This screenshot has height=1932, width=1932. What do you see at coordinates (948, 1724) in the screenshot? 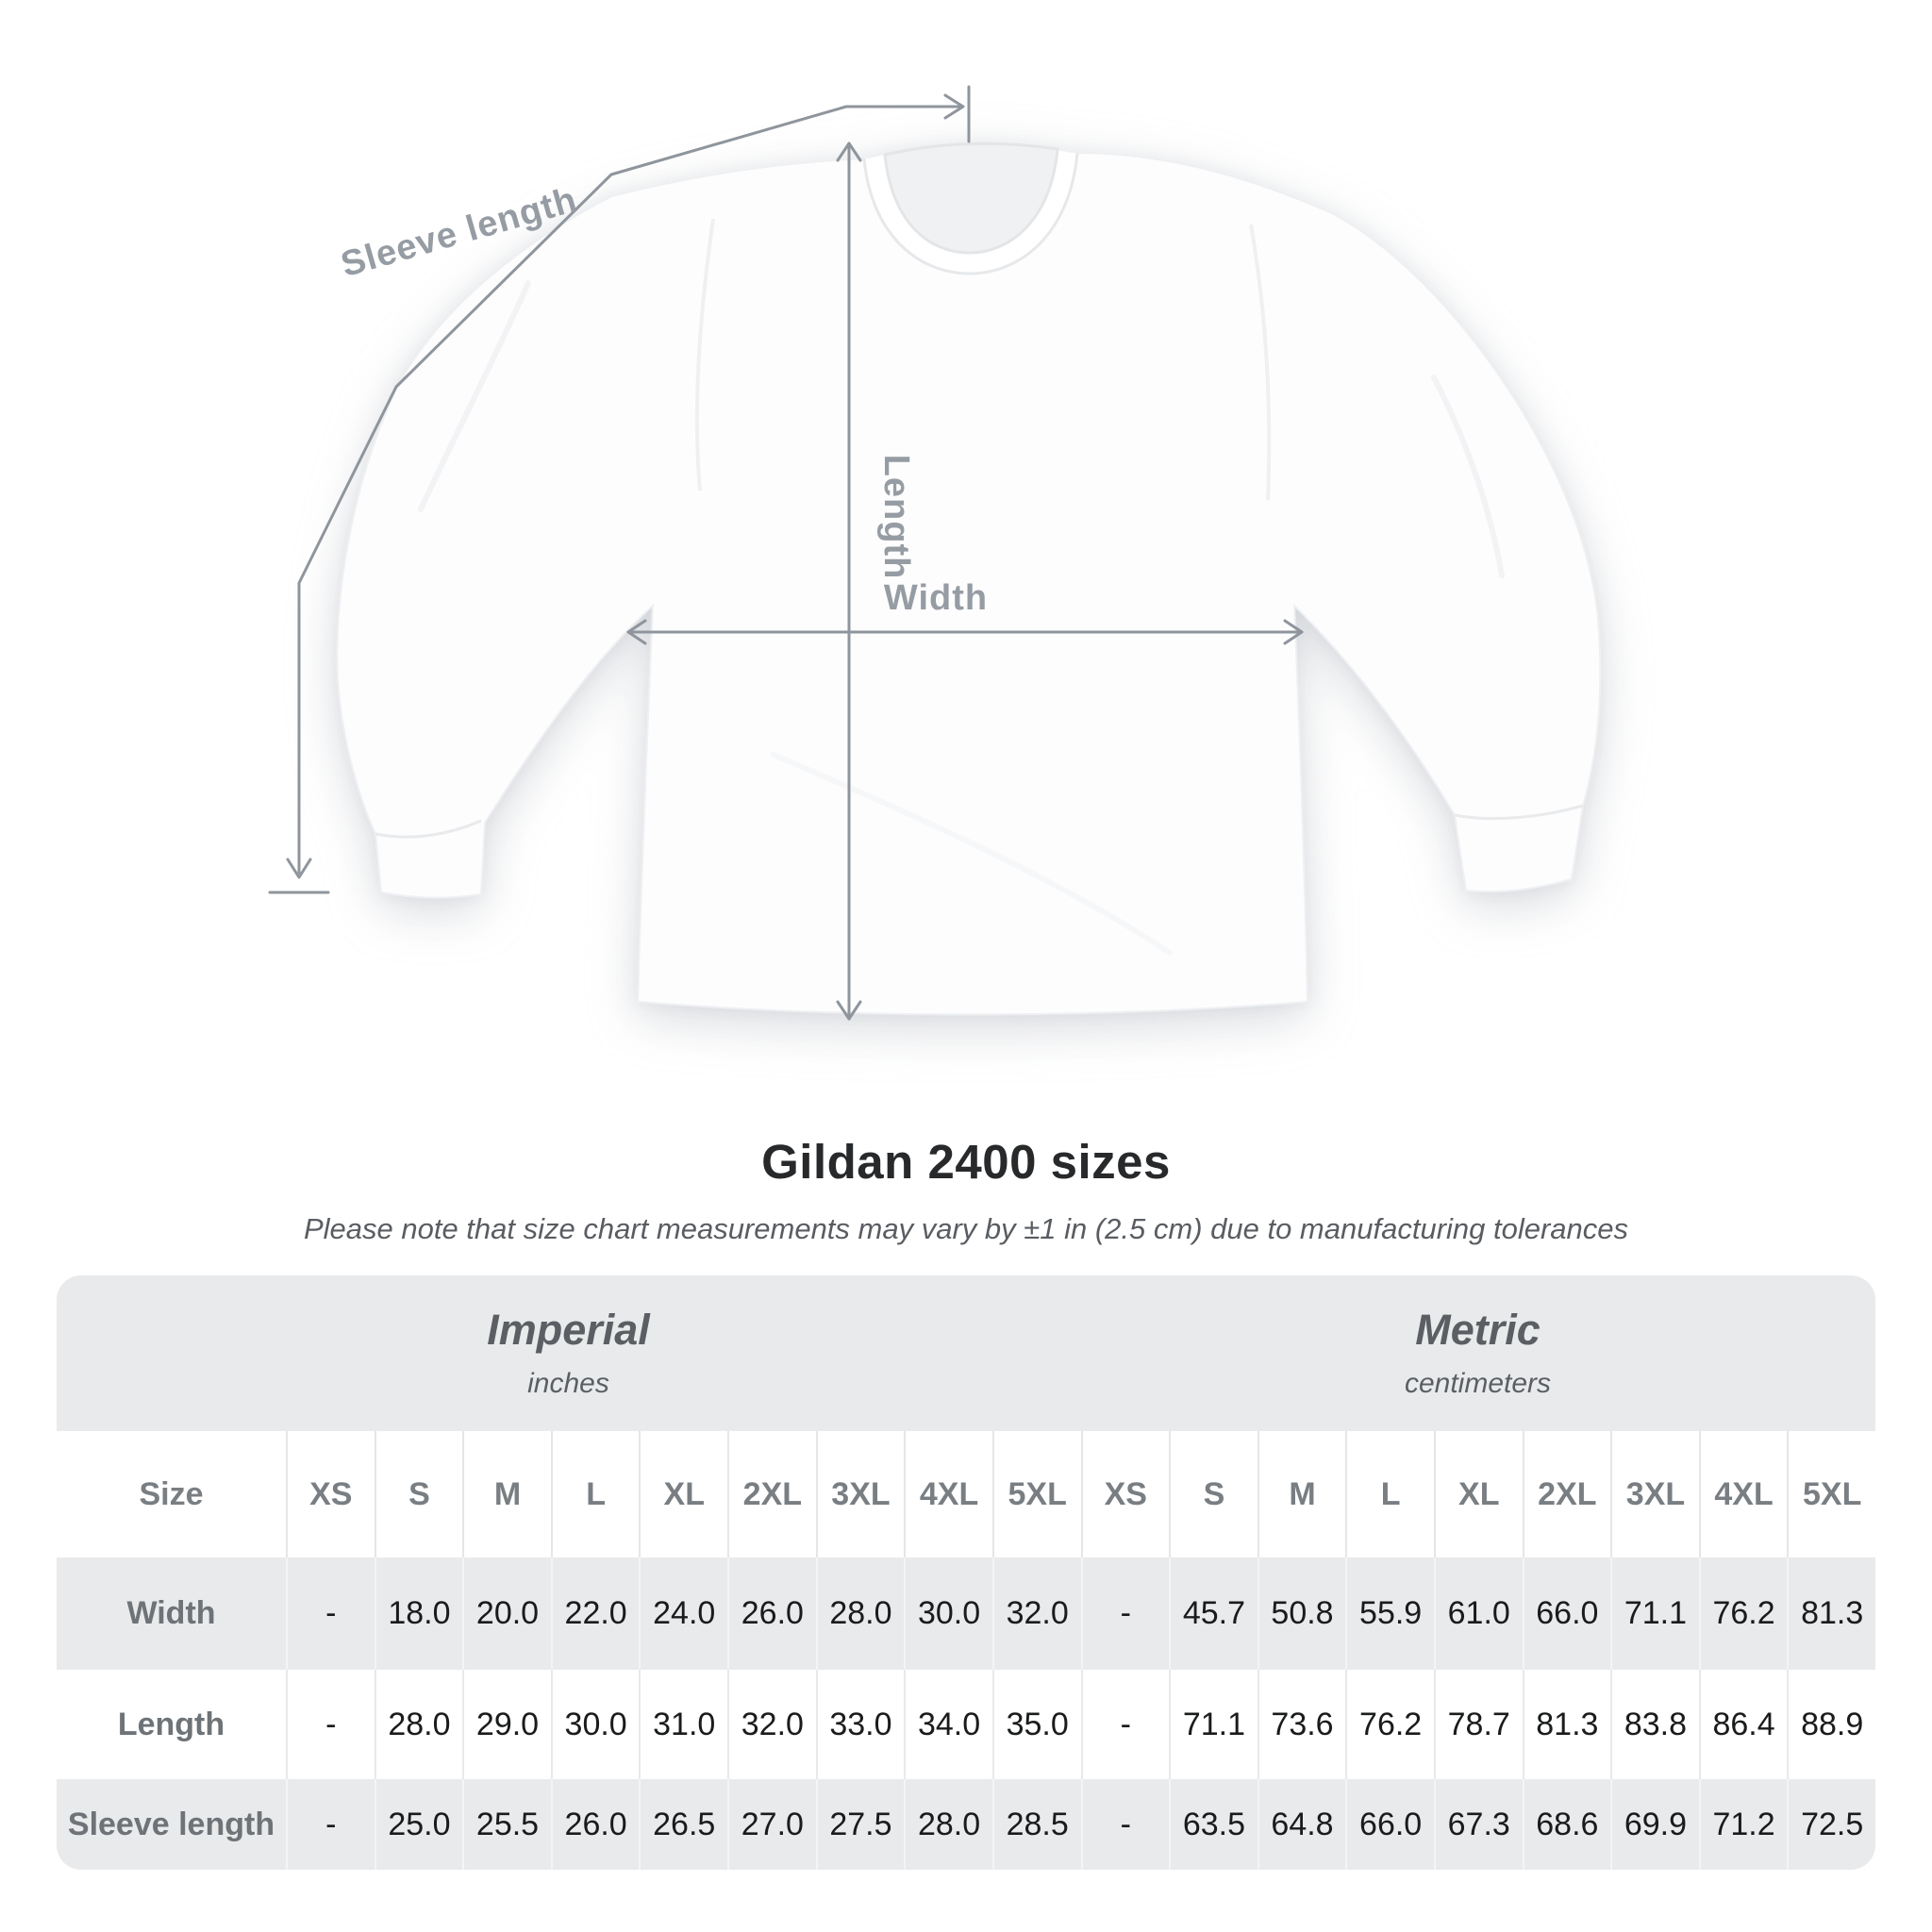
I see `table-cell: 34.0` at bounding box center [948, 1724].